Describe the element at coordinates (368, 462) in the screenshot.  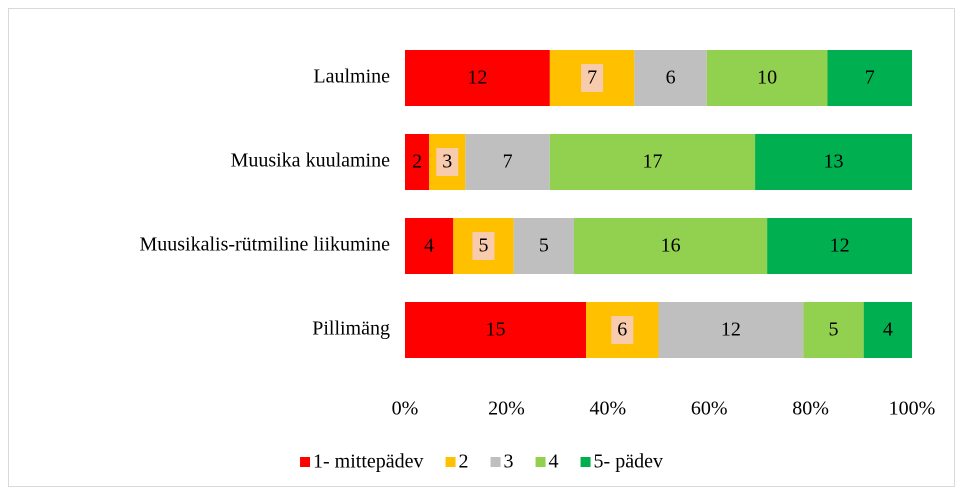
I see `legend-label: 1- mittepädev` at that location.